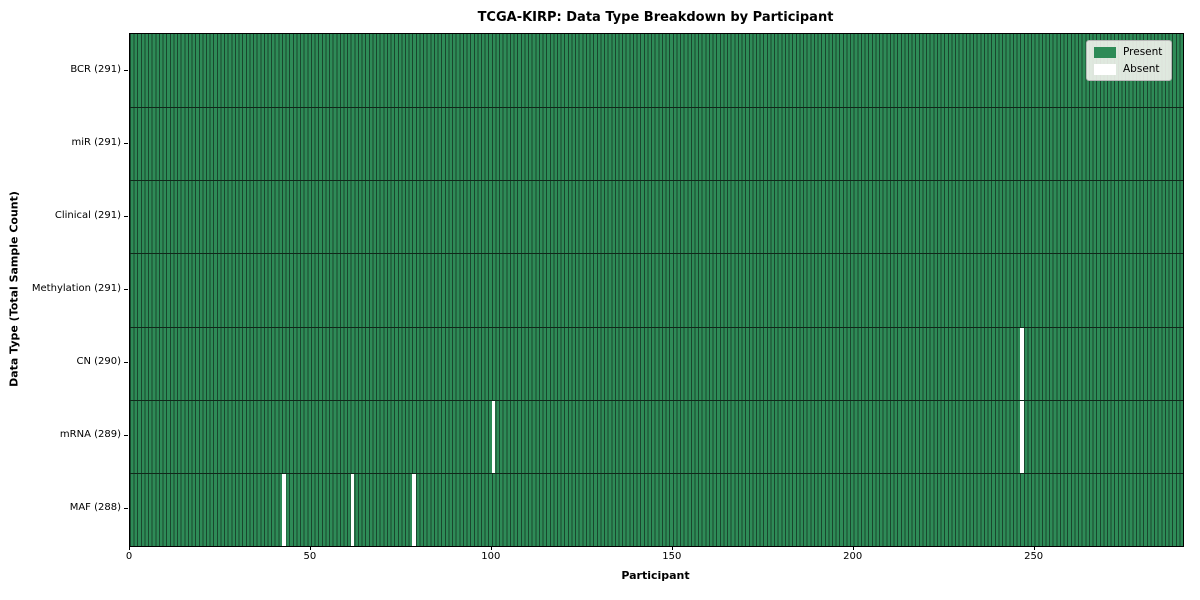 Image resolution: width=1200 pixels, height=600 pixels. Describe the element at coordinates (672, 556) in the screenshot. I see `x-tick-label: 150` at that location.